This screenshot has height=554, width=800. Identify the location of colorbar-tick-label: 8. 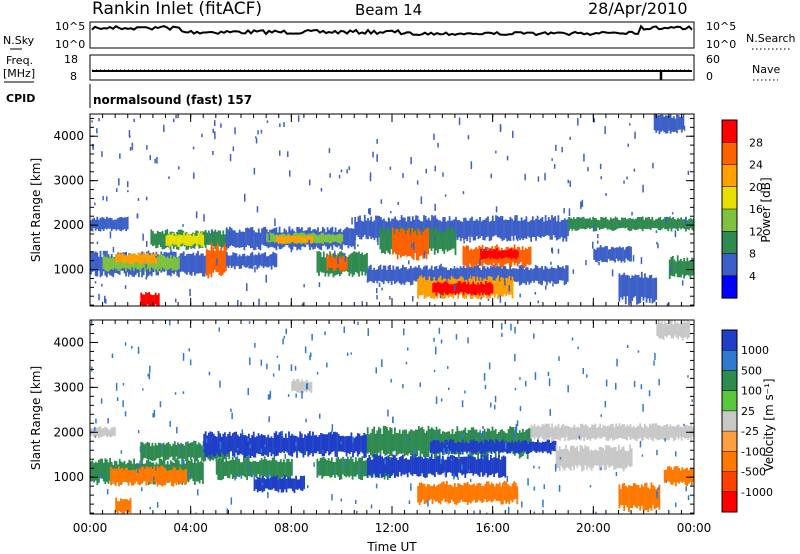
(752, 254).